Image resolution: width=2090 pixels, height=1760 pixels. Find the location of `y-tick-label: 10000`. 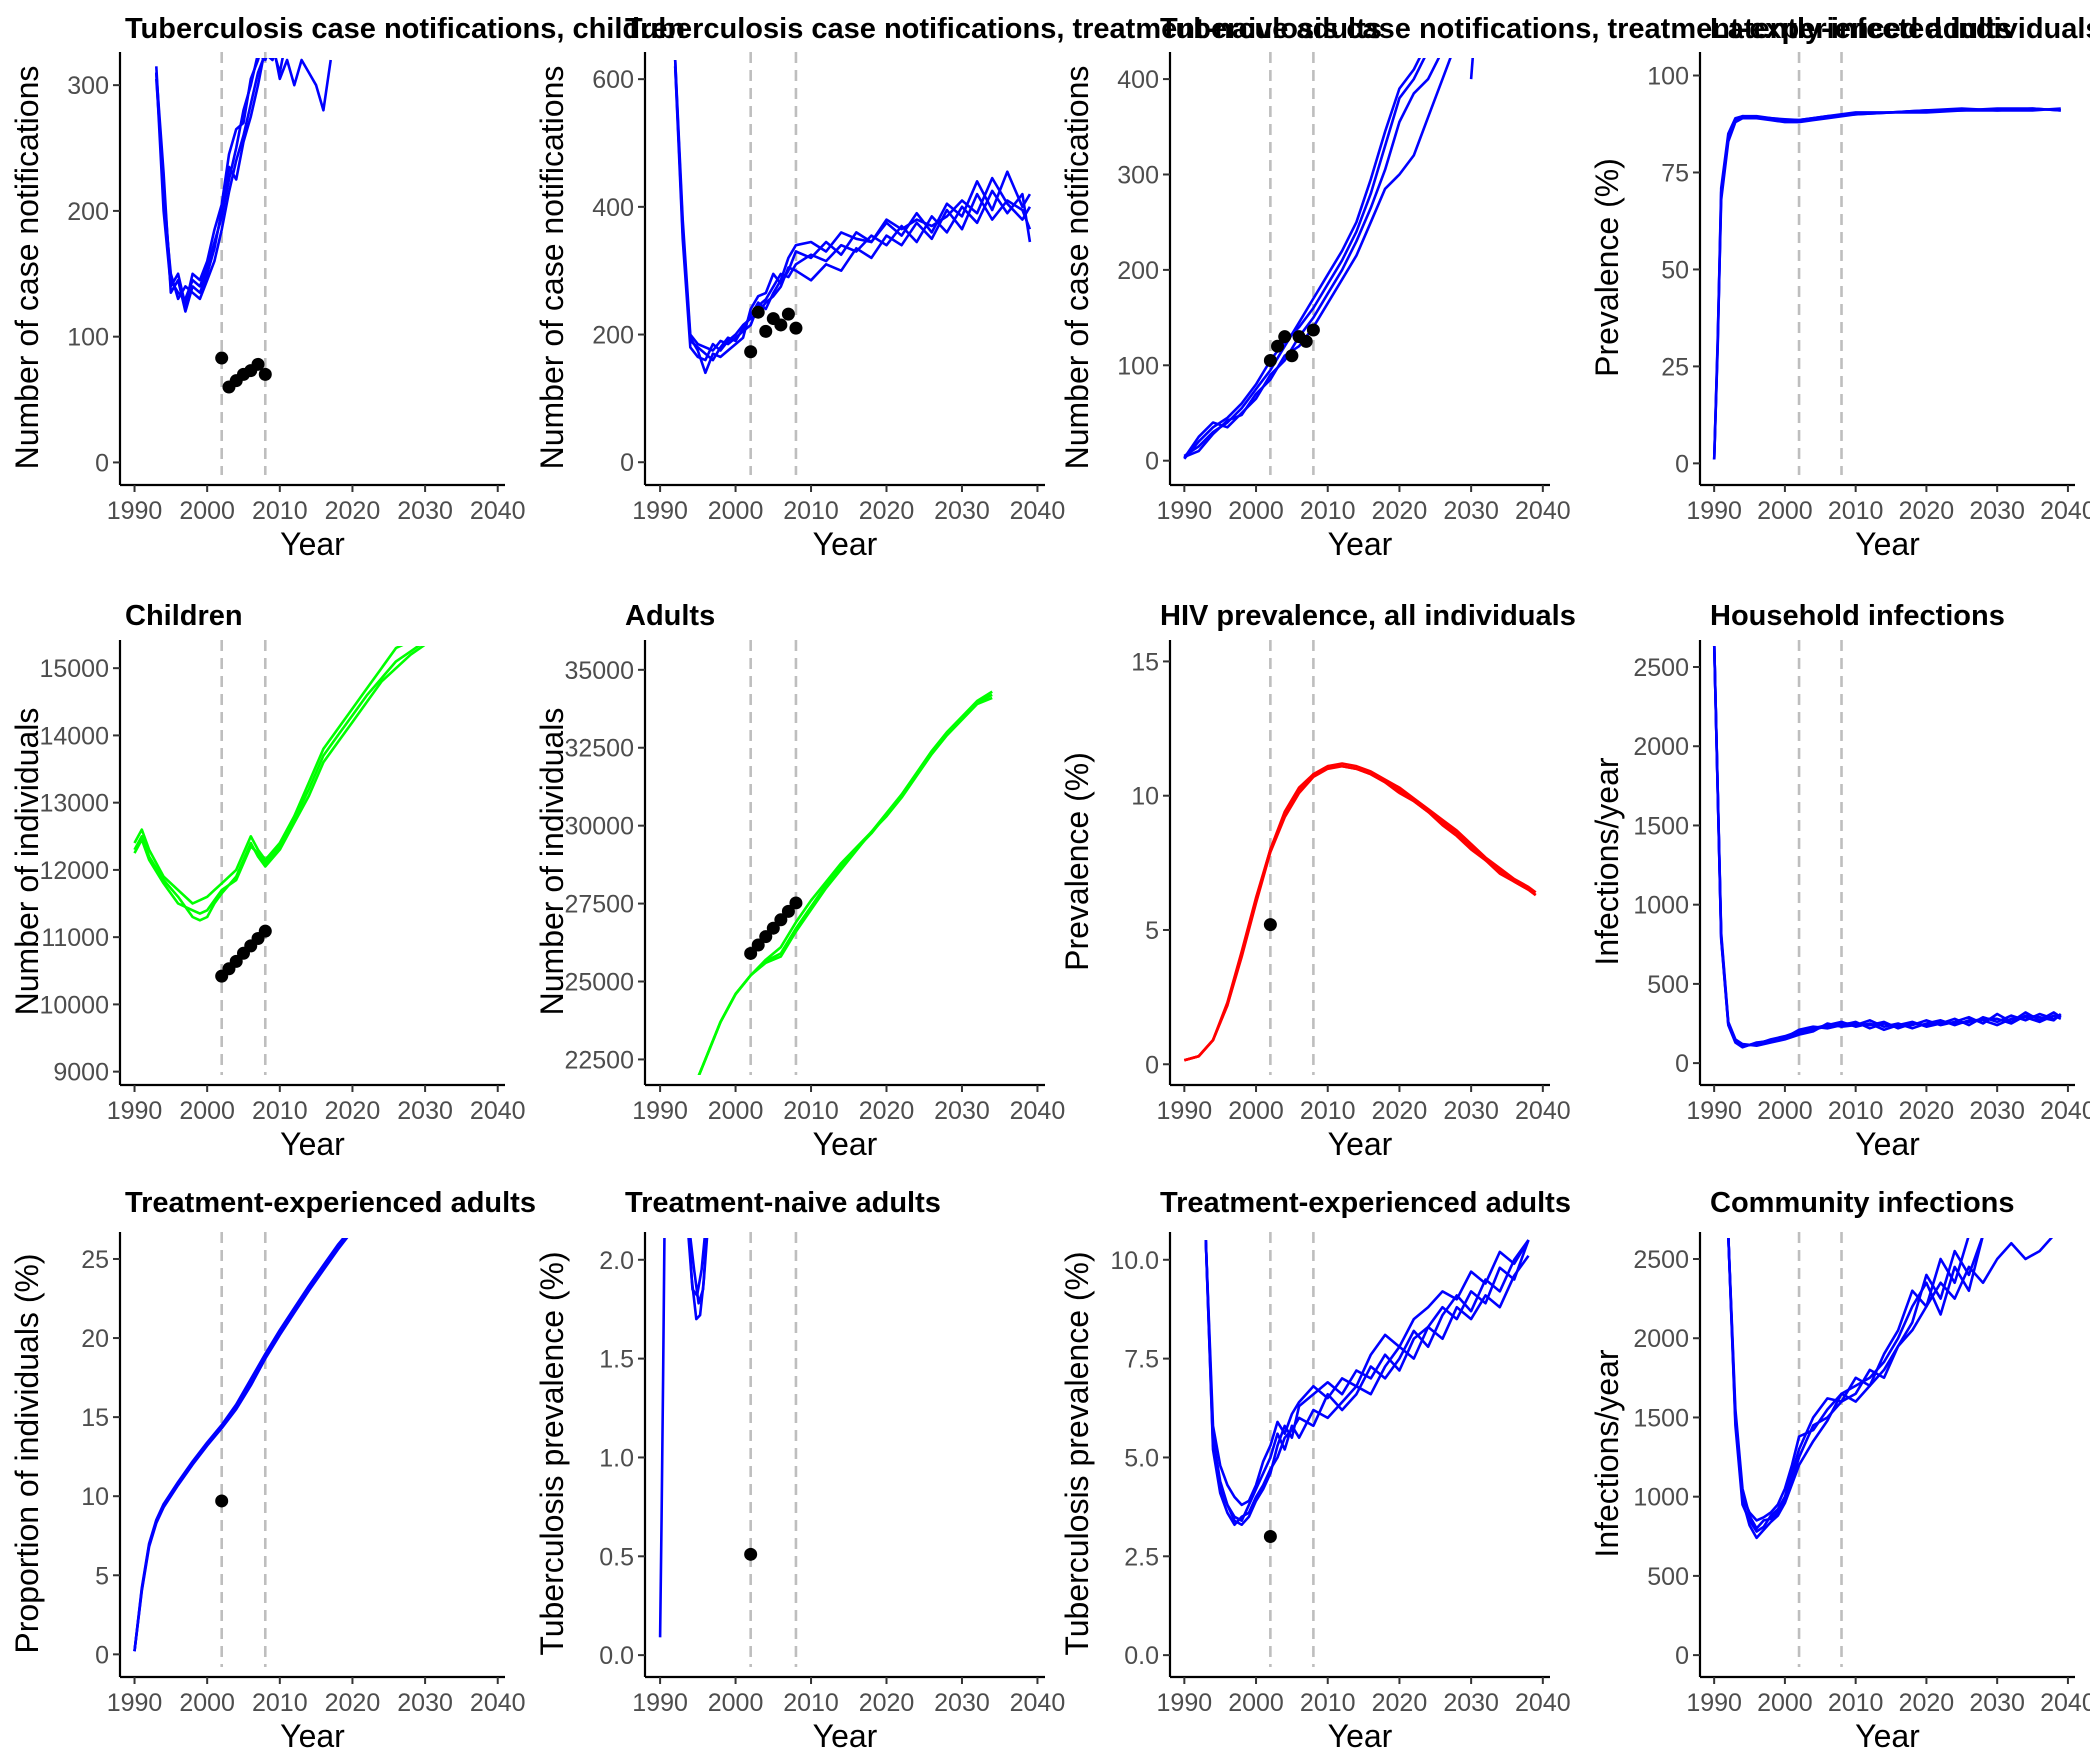

y-tick-label: 10000 is located at coordinates (74, 1005).